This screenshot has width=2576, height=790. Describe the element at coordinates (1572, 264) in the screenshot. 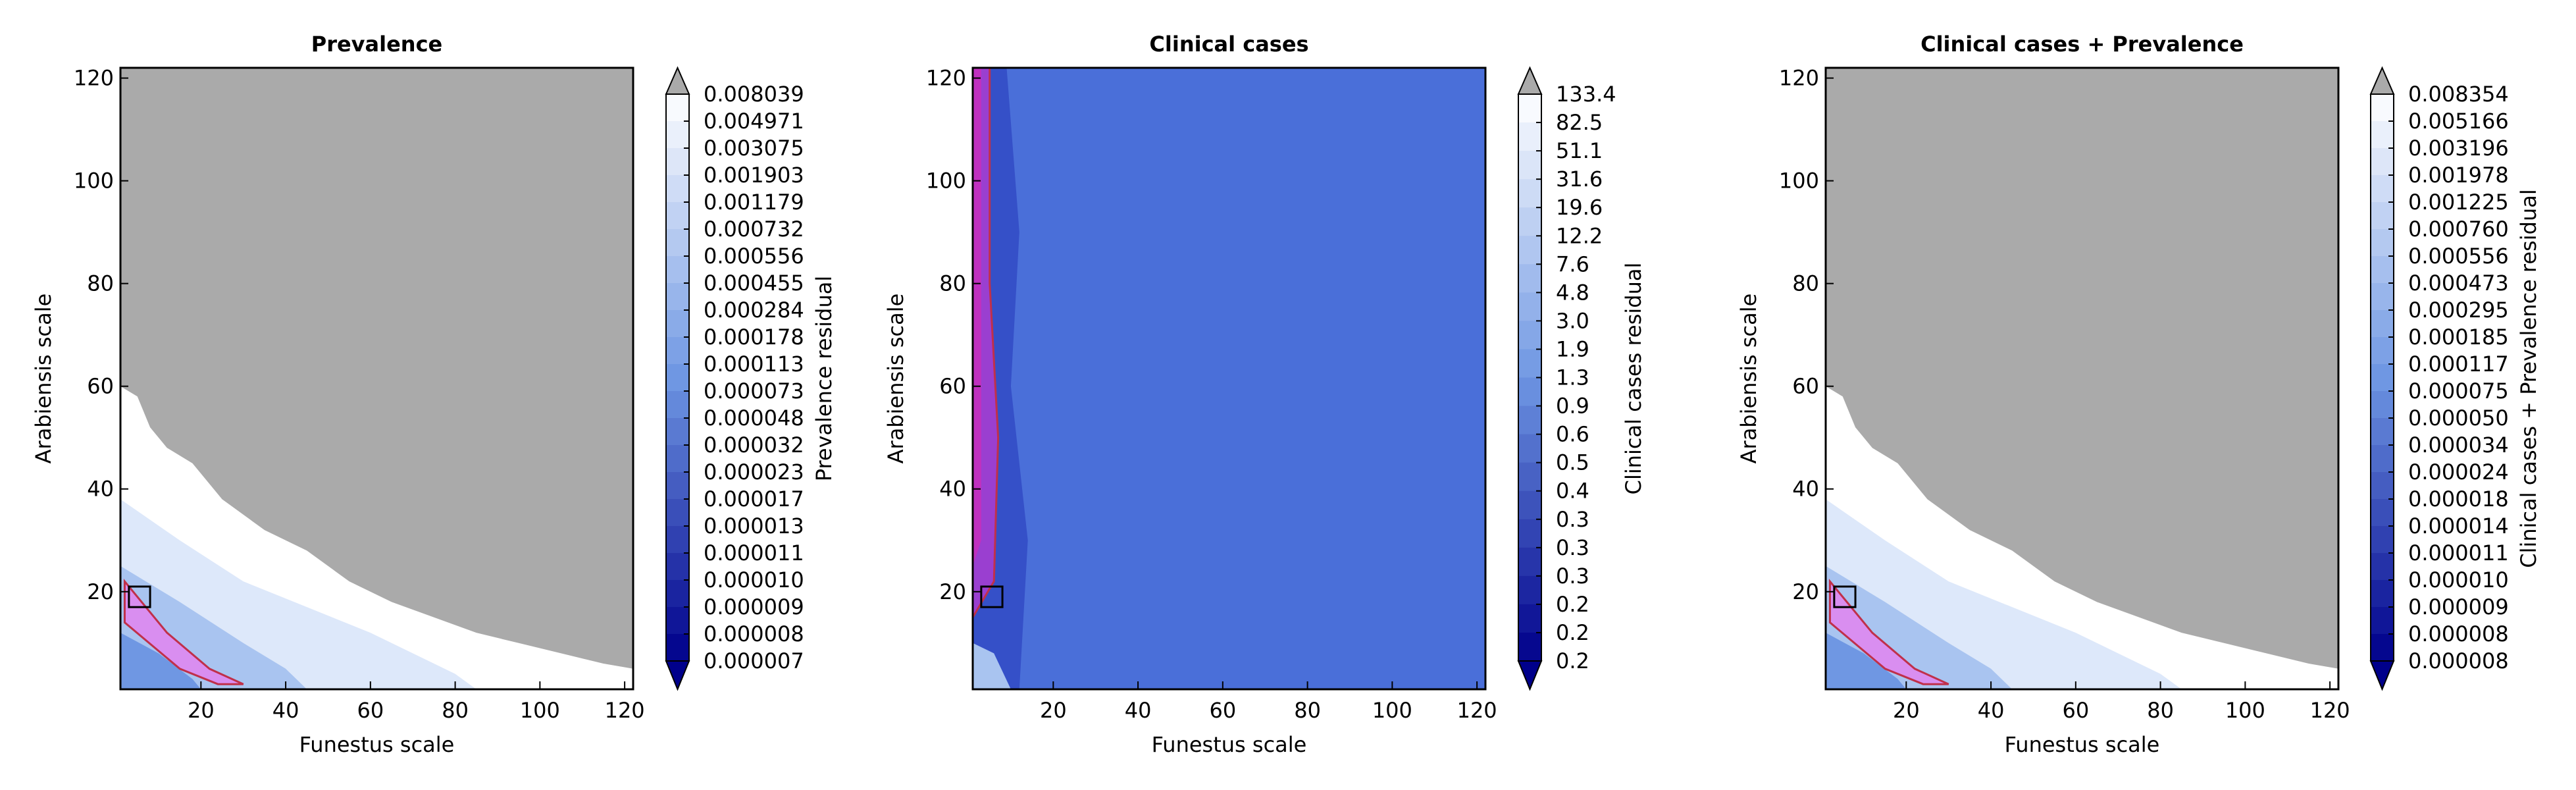

I see `colorbar-tick-label: 7.6` at that location.